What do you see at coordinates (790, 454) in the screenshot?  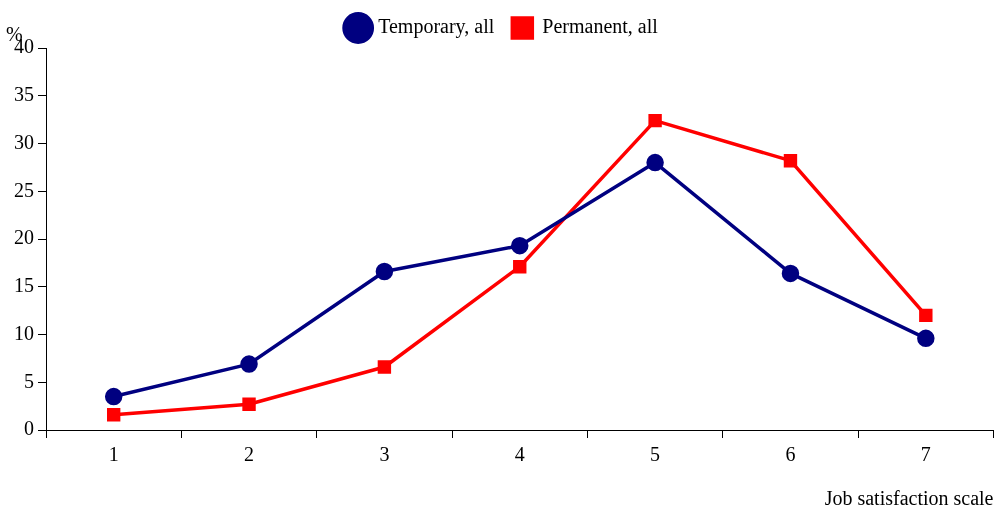 I see `x-tick-label: 6` at bounding box center [790, 454].